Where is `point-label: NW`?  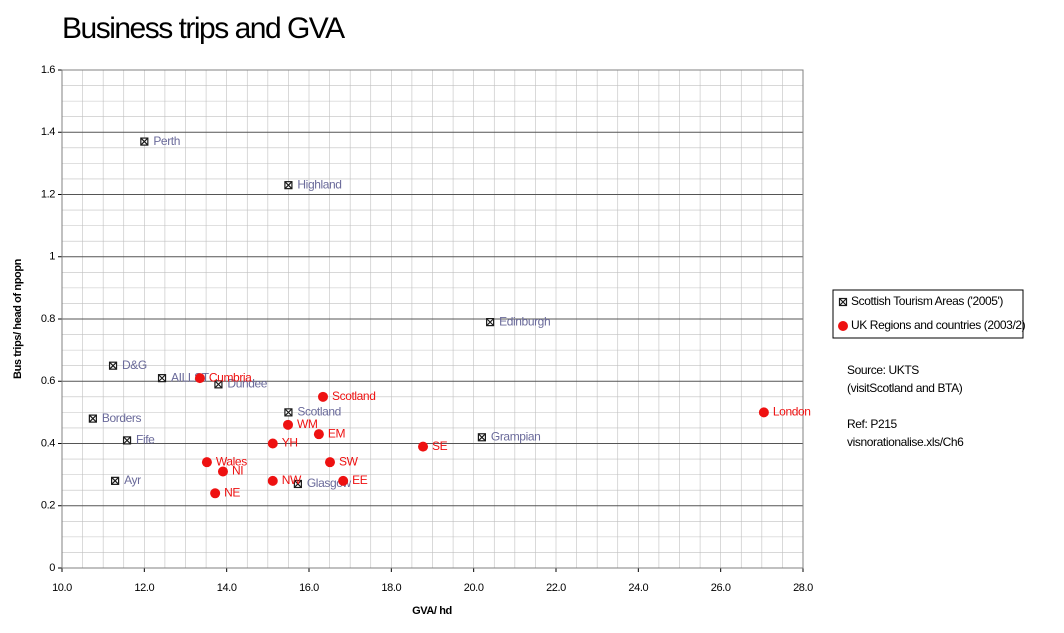
point-label: NW is located at coordinates (292, 480).